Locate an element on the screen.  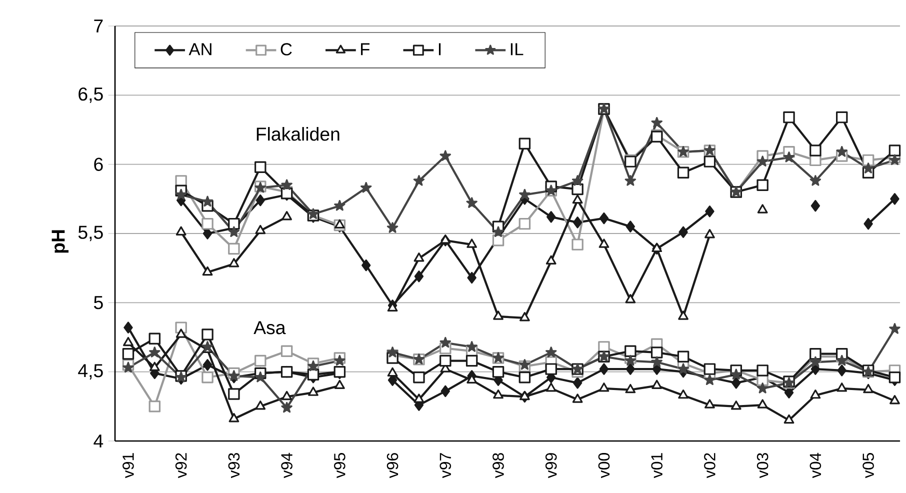
x-tick-label: v93 is located at coordinates (234, 465).